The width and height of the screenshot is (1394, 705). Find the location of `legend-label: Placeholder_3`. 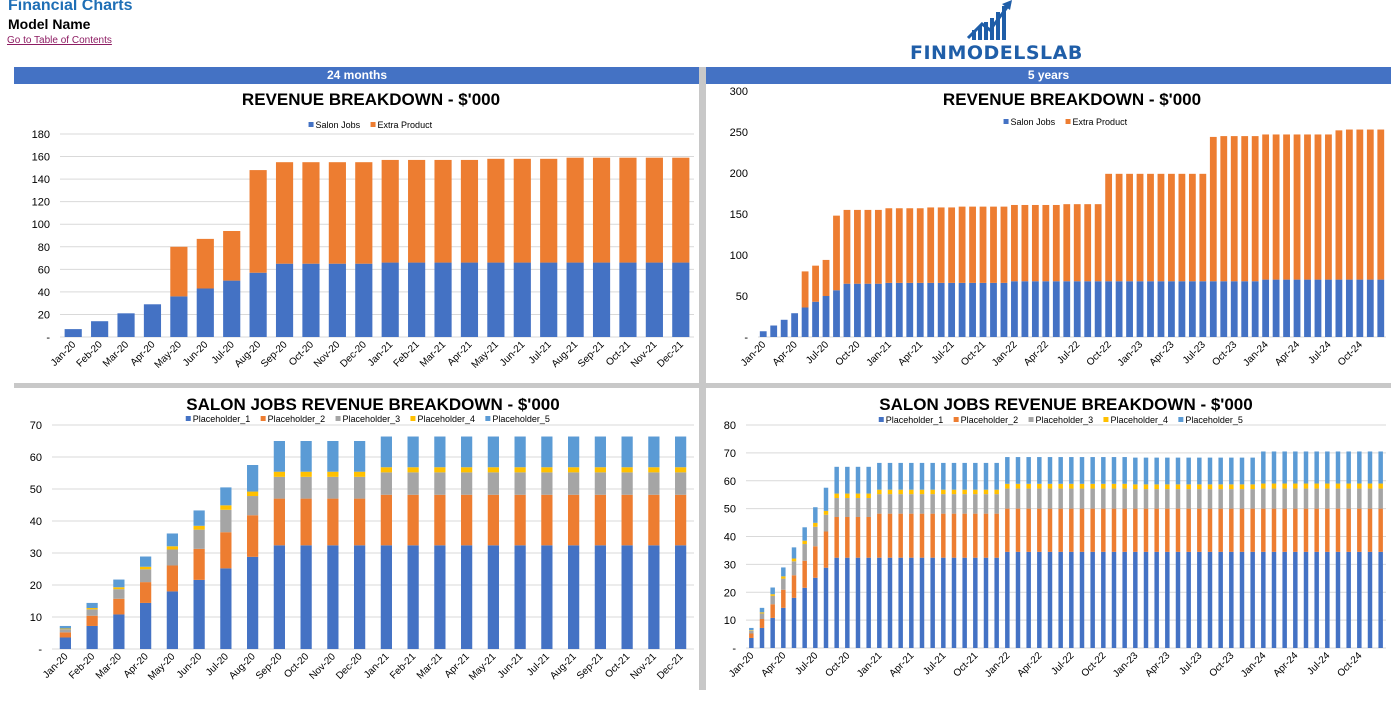

legend-label: Placeholder_3 is located at coordinates (1065, 420).